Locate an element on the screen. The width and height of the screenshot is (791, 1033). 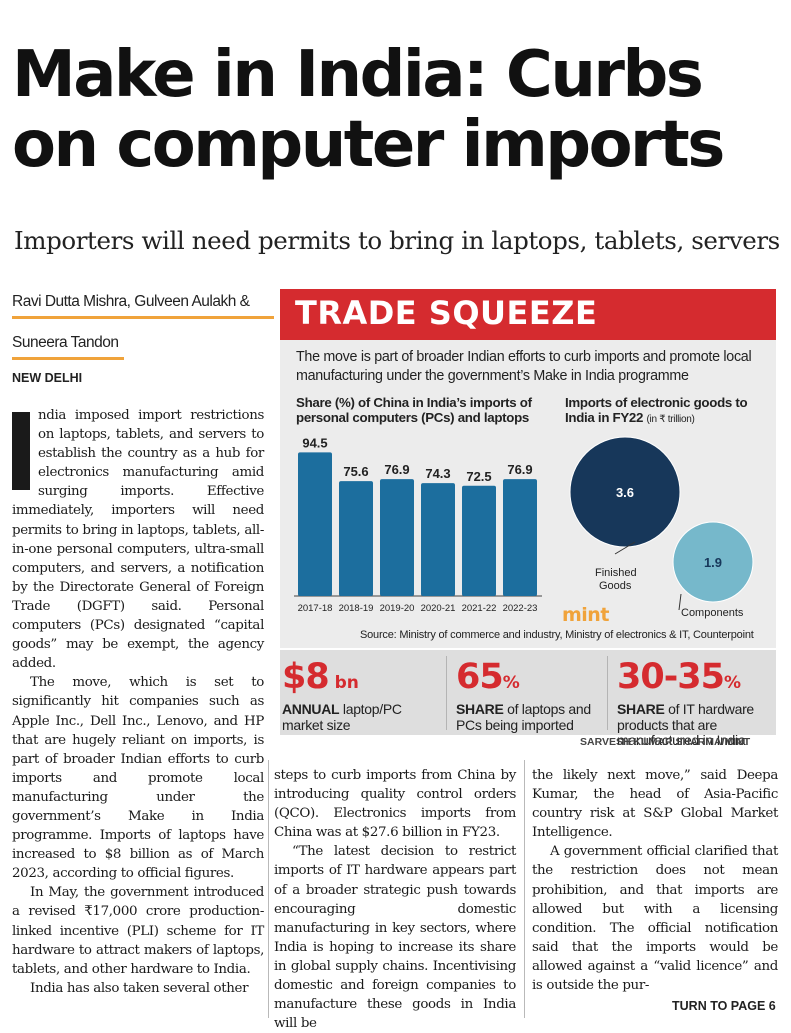
bubble-value-label: 3.6 is located at coordinates (625, 492).